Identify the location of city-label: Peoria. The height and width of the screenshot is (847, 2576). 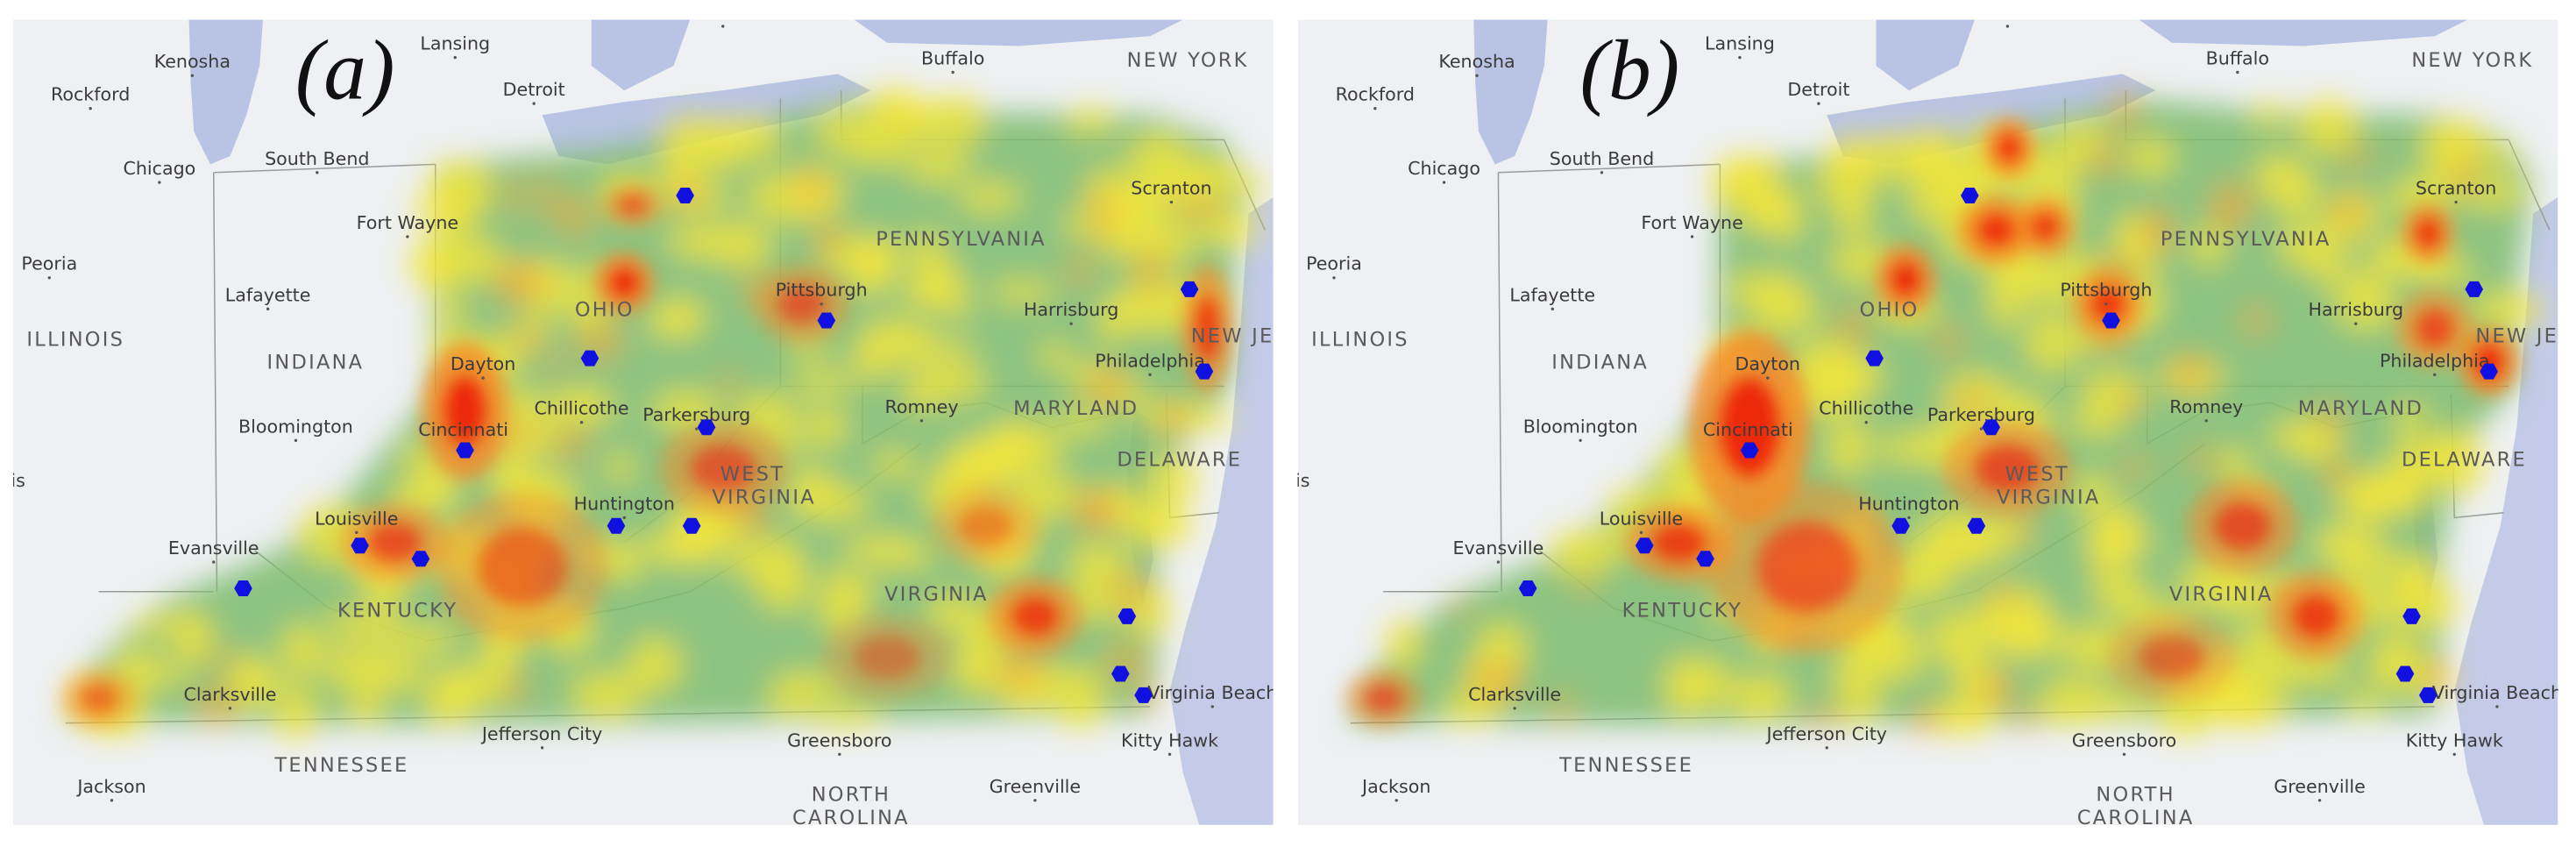
(49, 263).